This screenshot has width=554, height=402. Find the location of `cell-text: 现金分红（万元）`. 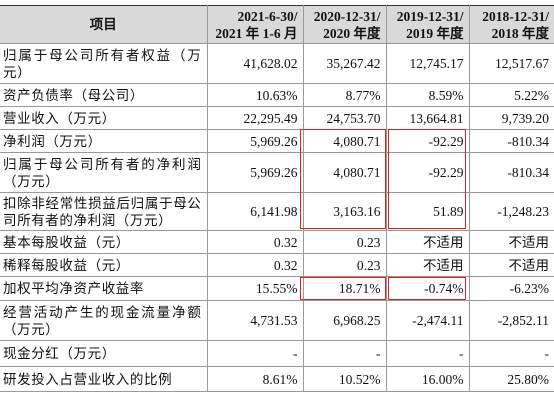

cell-text: 现金分红（万元） is located at coordinates (59, 353).